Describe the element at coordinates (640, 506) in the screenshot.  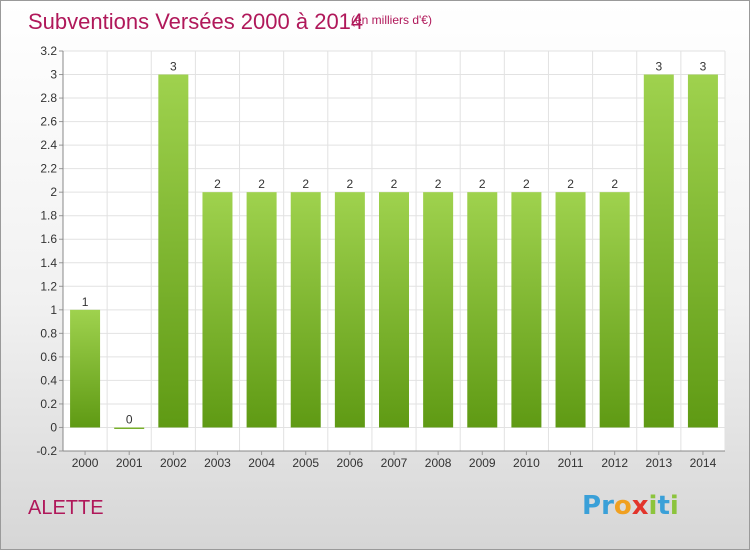
I see `logo-letter: x` at that location.